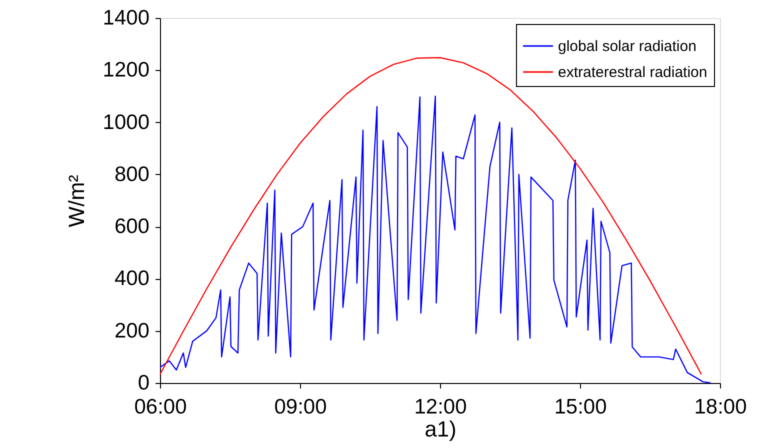  I want to click on y-tick-label: 1200, so click(126, 70).